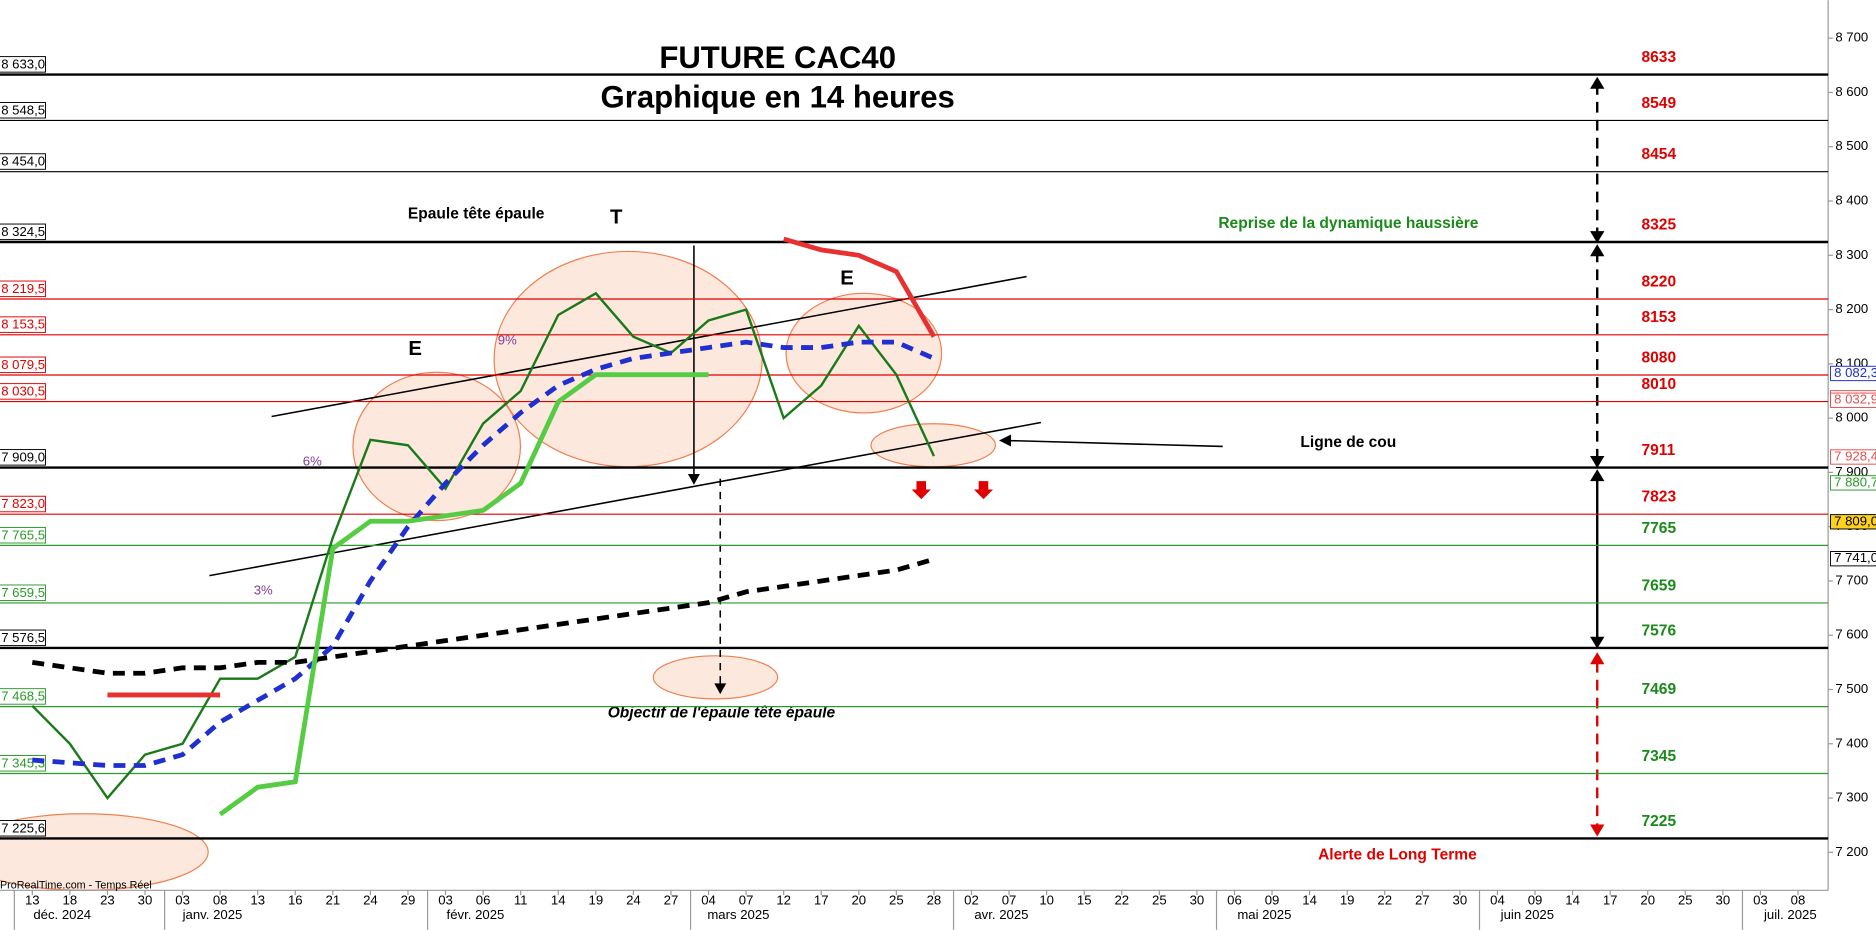 The image size is (1876, 930). I want to click on x-tick-label: 28, so click(934, 900).